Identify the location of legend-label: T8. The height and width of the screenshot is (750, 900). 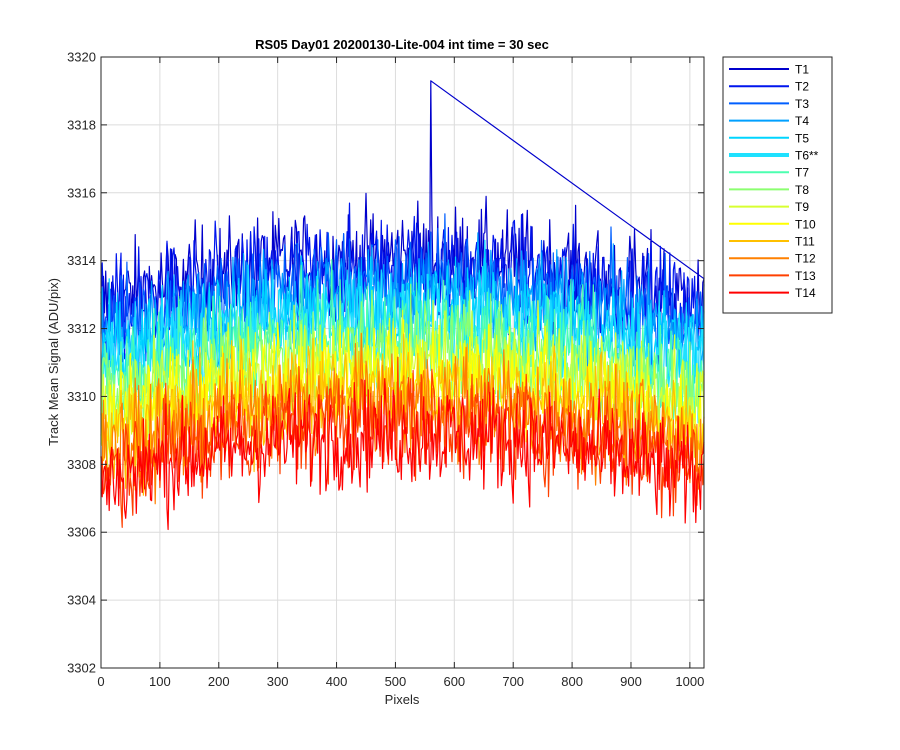
(802, 190).